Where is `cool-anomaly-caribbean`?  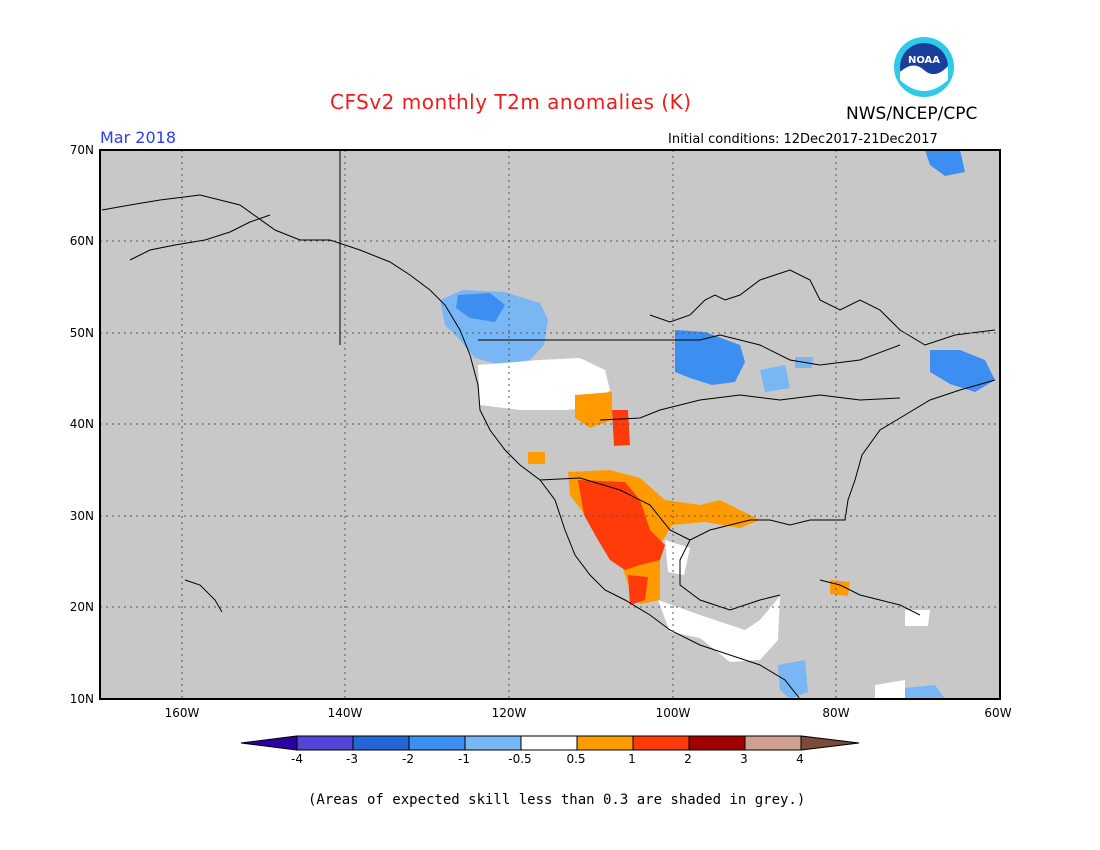
cool-anomaly-caribbean is located at coordinates (925, 692).